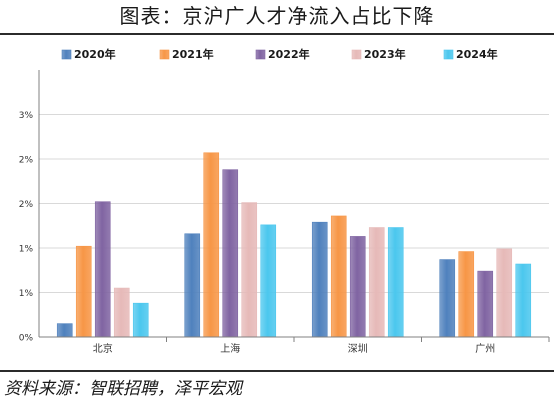 The width and height of the screenshot is (554, 406). I want to click on x-tick-label: 上海, so click(230, 348).